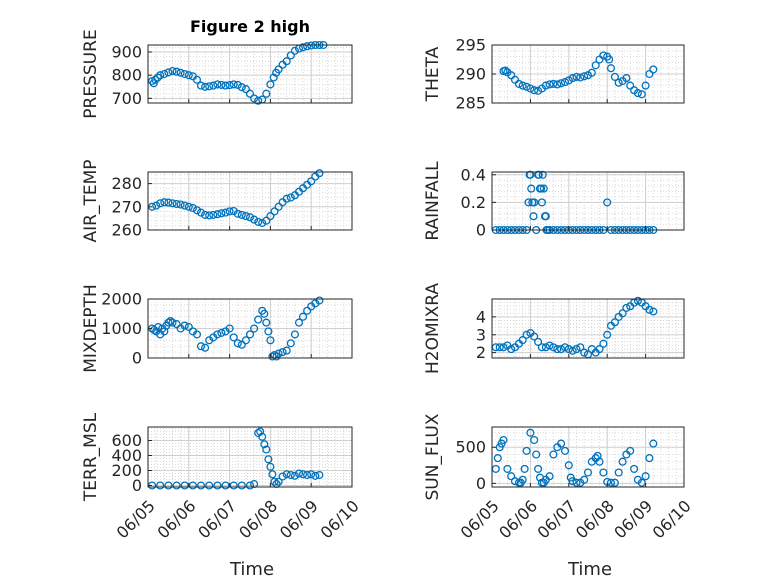 The image size is (778, 583). Describe the element at coordinates (470, 447) in the screenshot. I see `y-tick-label: 500` at that location.